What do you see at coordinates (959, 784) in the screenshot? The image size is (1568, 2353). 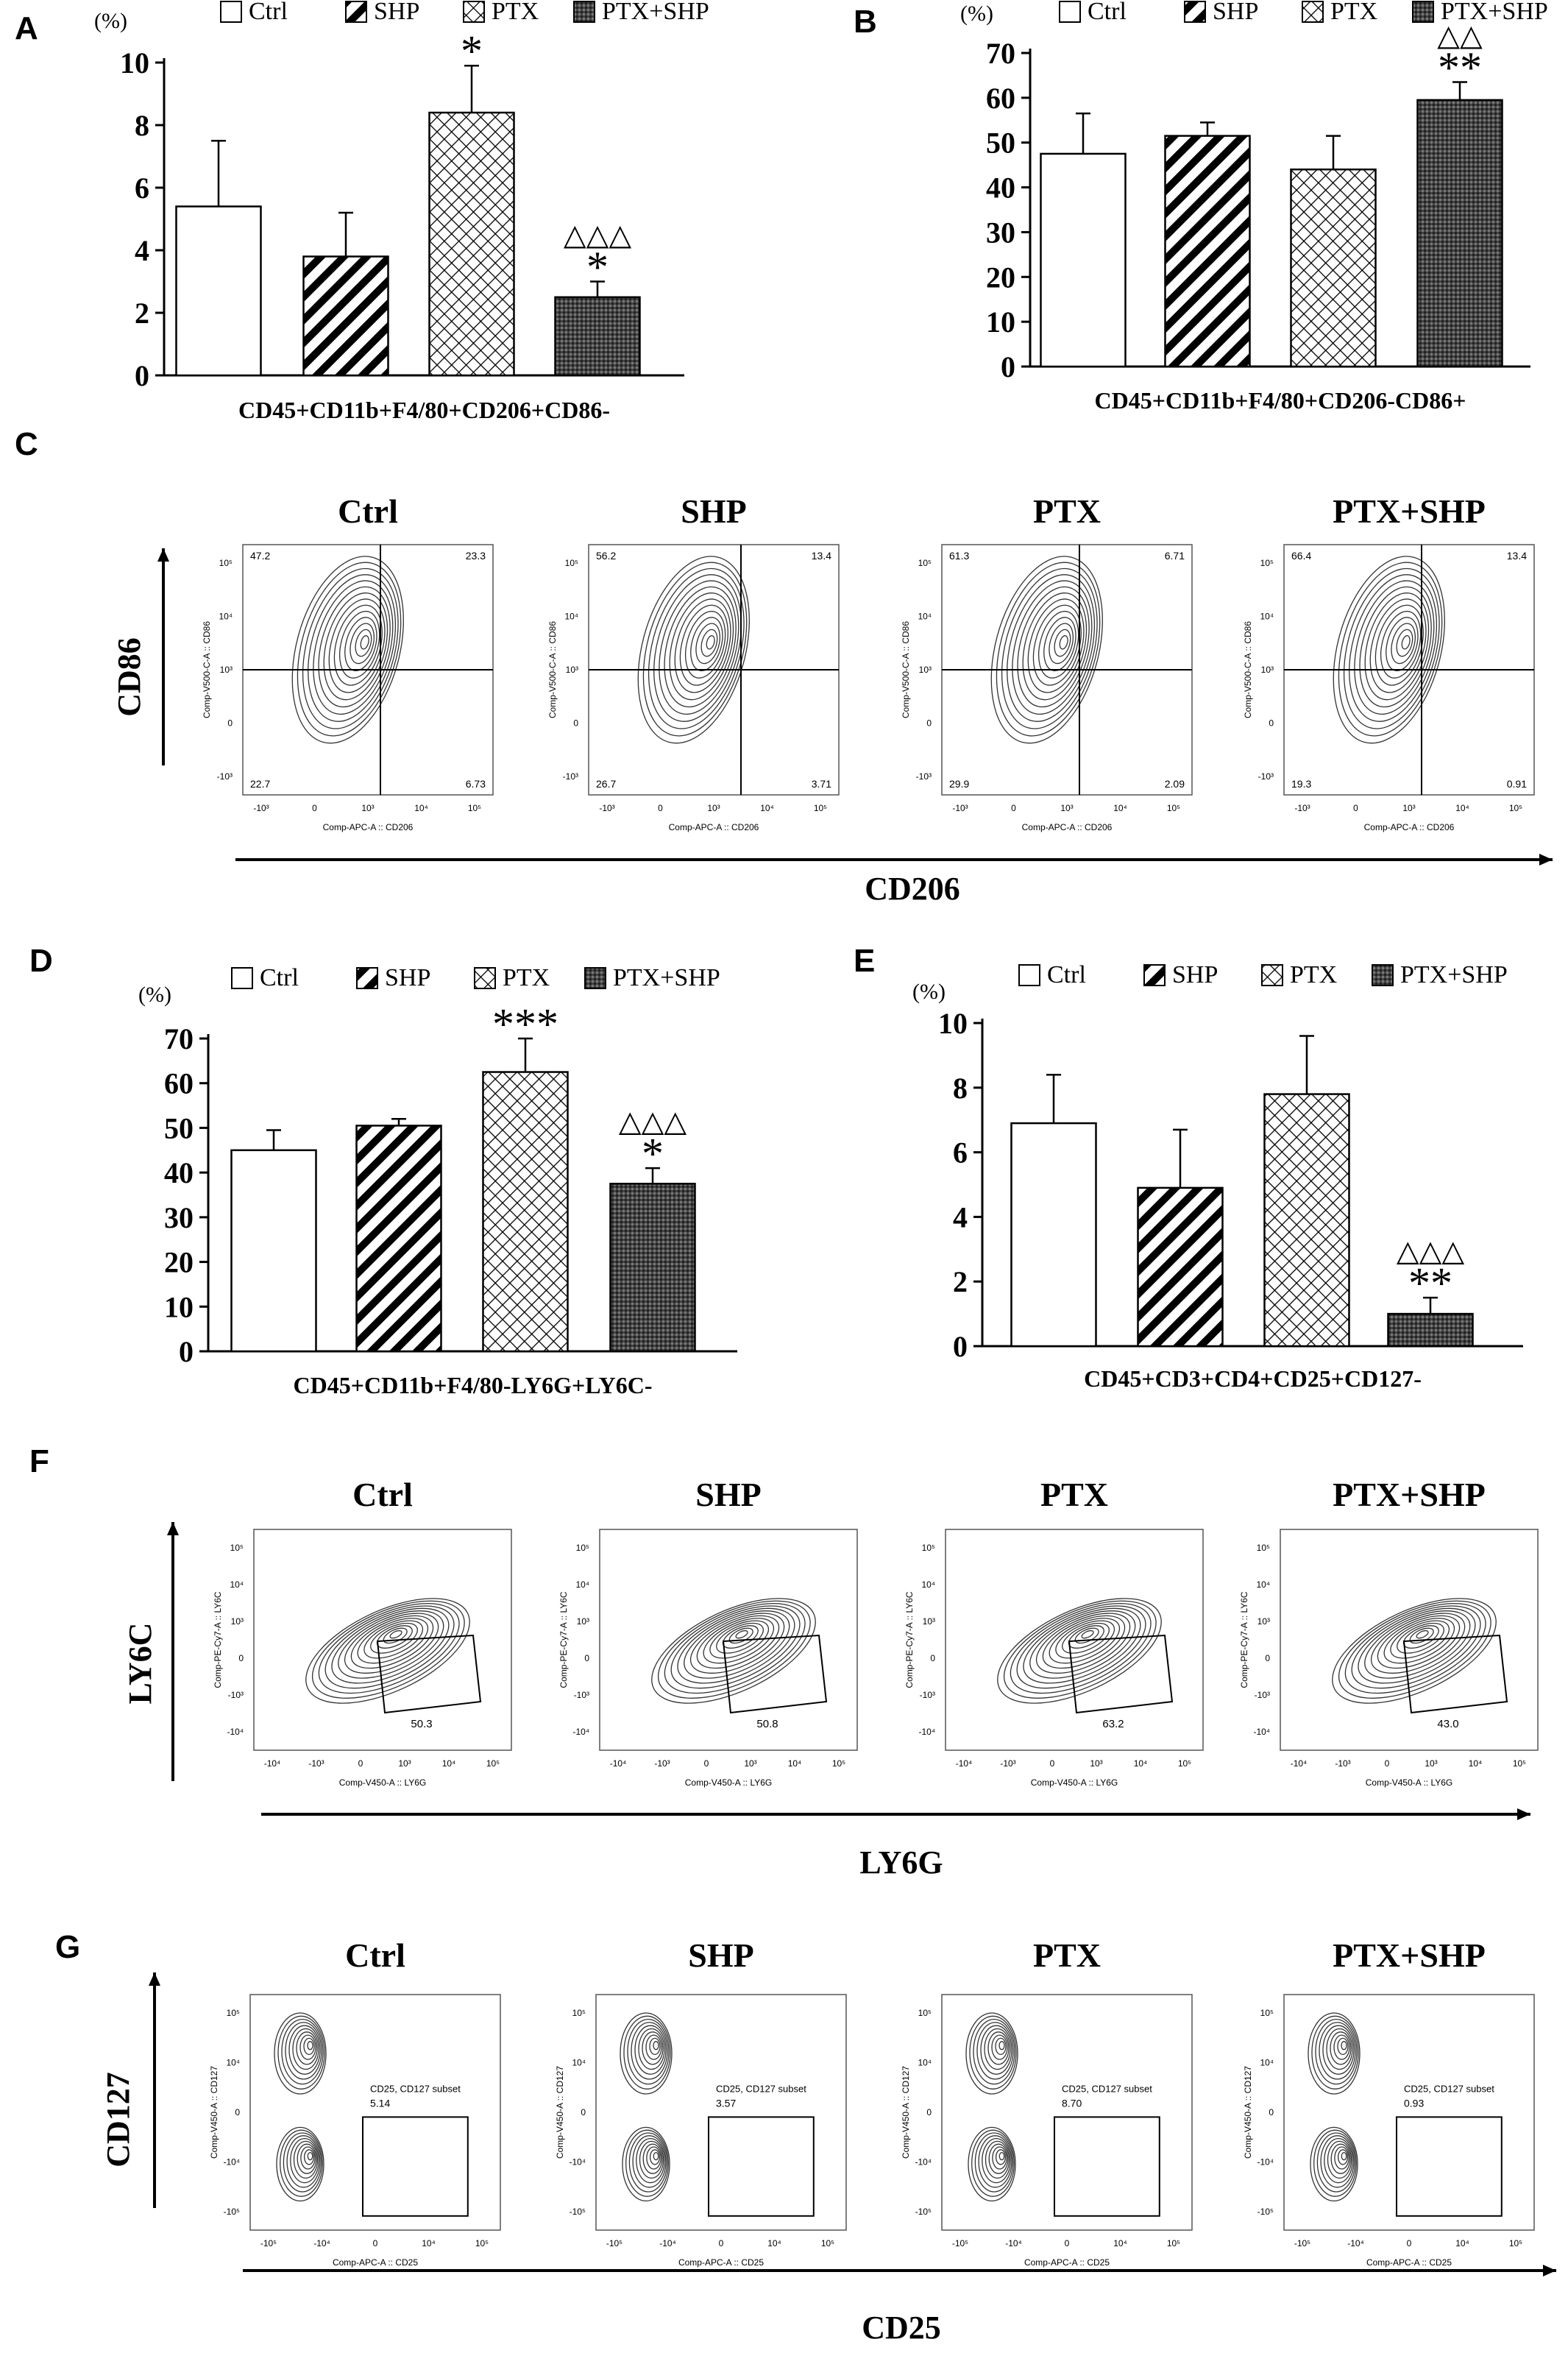 I see `quadrant-value-ll: 29.9` at bounding box center [959, 784].